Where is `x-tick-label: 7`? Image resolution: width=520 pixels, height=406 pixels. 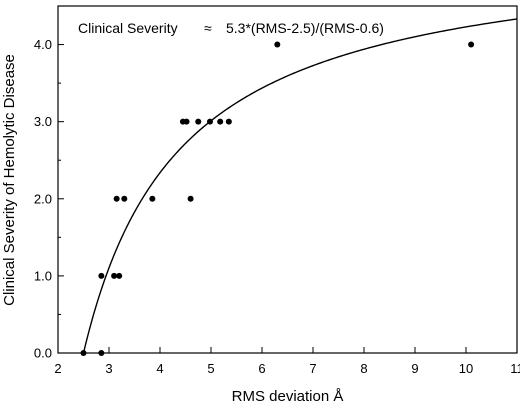 x-tick-label: 7 is located at coordinates (312, 368).